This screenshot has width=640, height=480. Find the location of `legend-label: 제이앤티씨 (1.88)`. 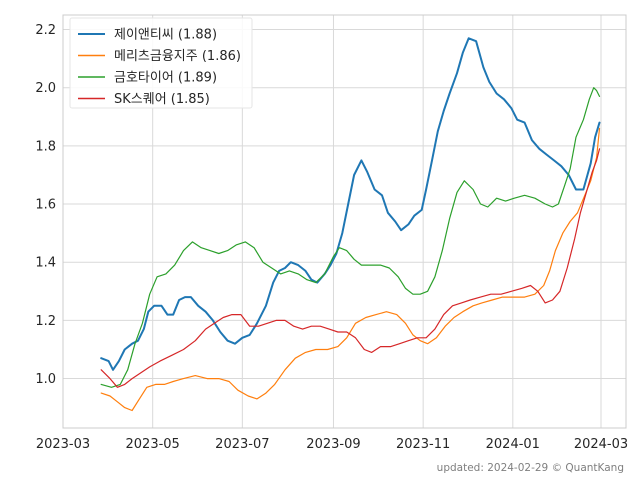

legend-label: 제이앤티씨 (1.88) is located at coordinates (165, 35).